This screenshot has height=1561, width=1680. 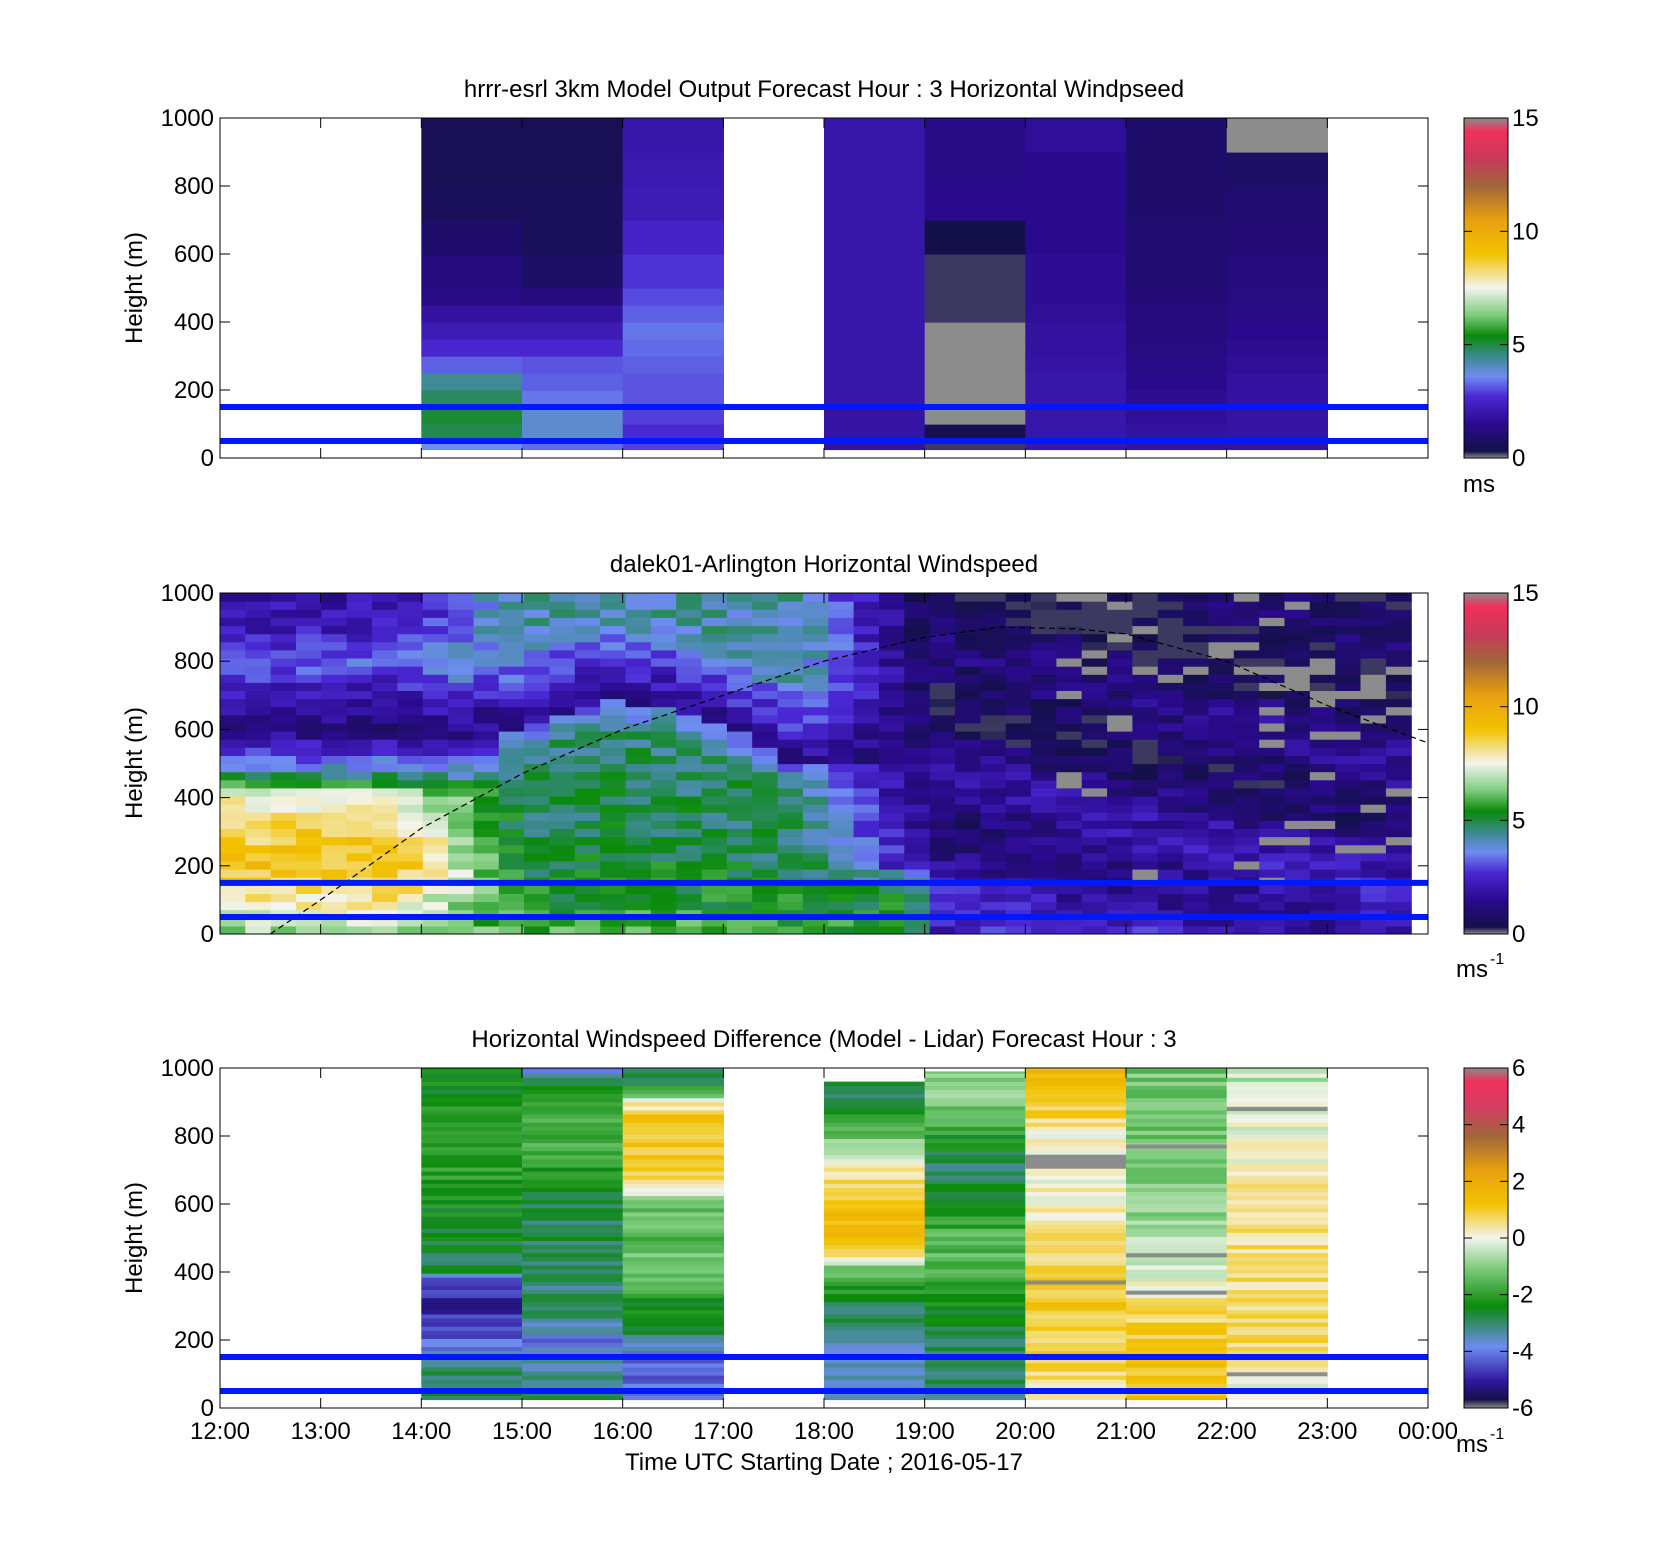 I want to click on x-tick-label: 16:00, so click(x=623, y=1431).